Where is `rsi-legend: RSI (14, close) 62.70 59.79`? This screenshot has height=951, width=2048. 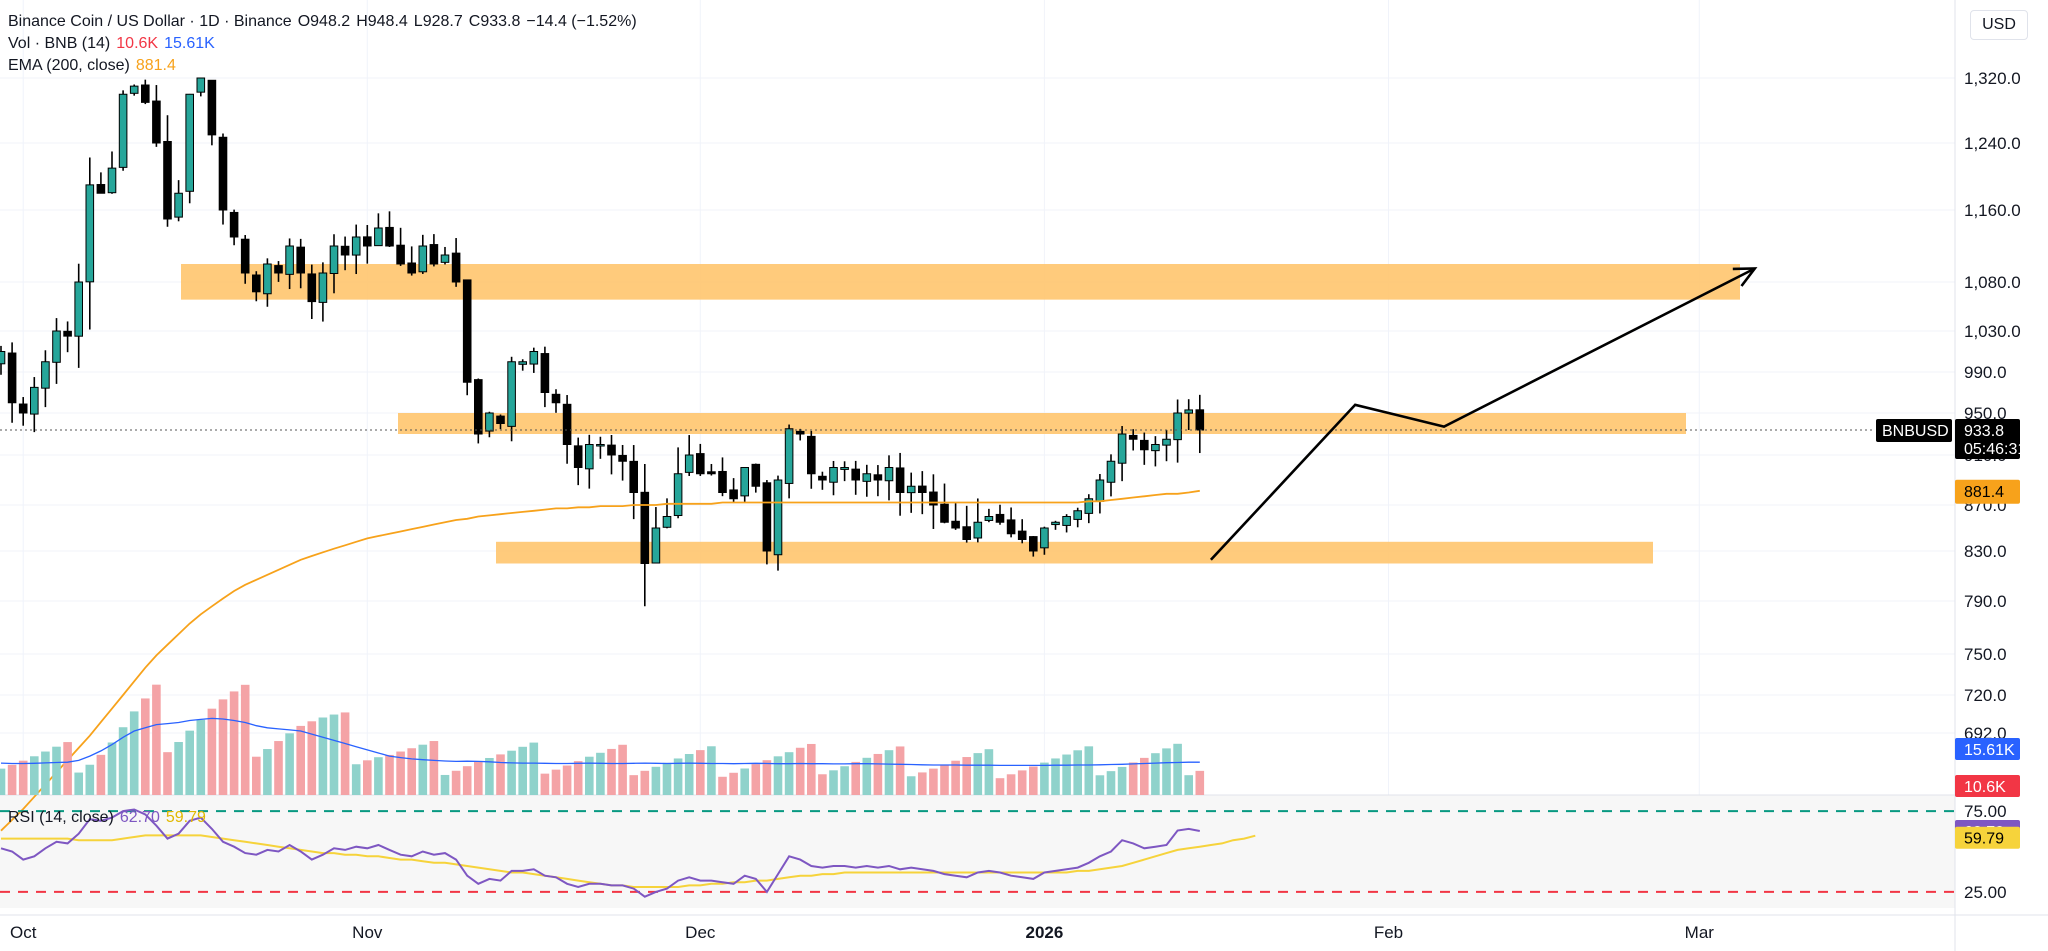
rsi-legend: RSI (14, close) 62.70 59.79 is located at coordinates (110, 818).